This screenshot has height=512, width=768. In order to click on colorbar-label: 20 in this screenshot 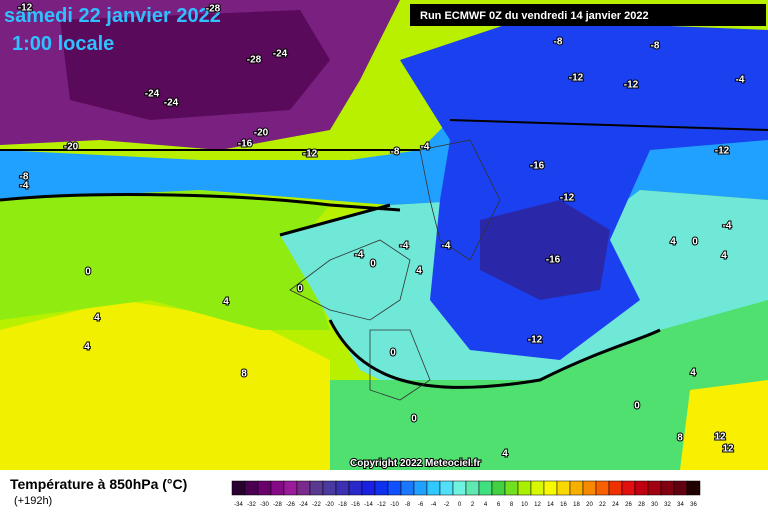, I will do `click(589, 505)`.